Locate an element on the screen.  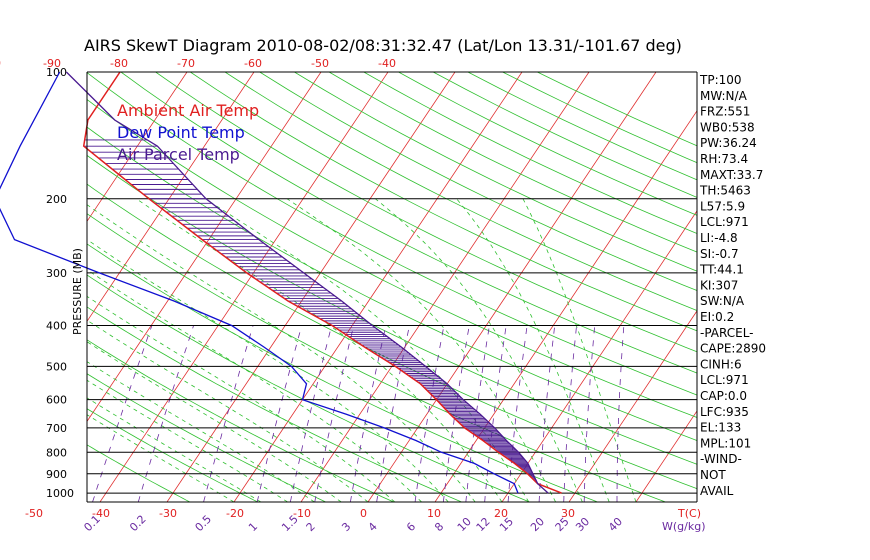
index-item: MPL:101 is located at coordinates (725, 443).